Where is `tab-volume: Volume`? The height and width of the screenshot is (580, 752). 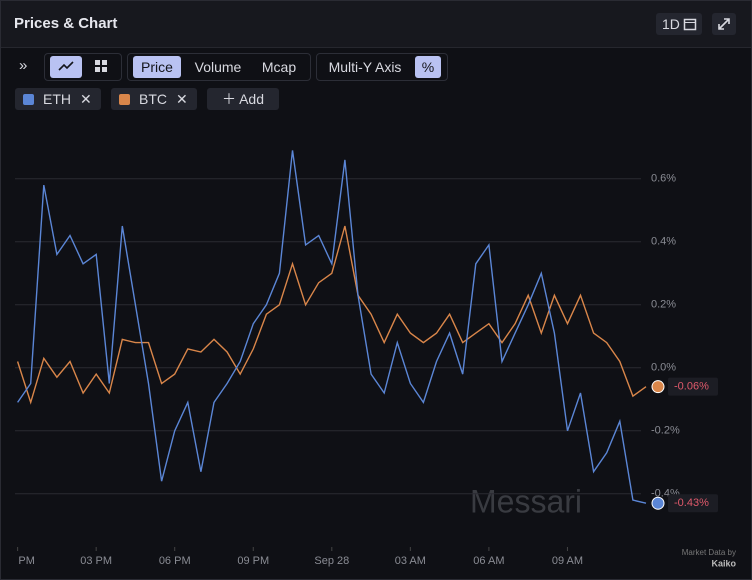
tab-volume: Volume is located at coordinates (218, 67).